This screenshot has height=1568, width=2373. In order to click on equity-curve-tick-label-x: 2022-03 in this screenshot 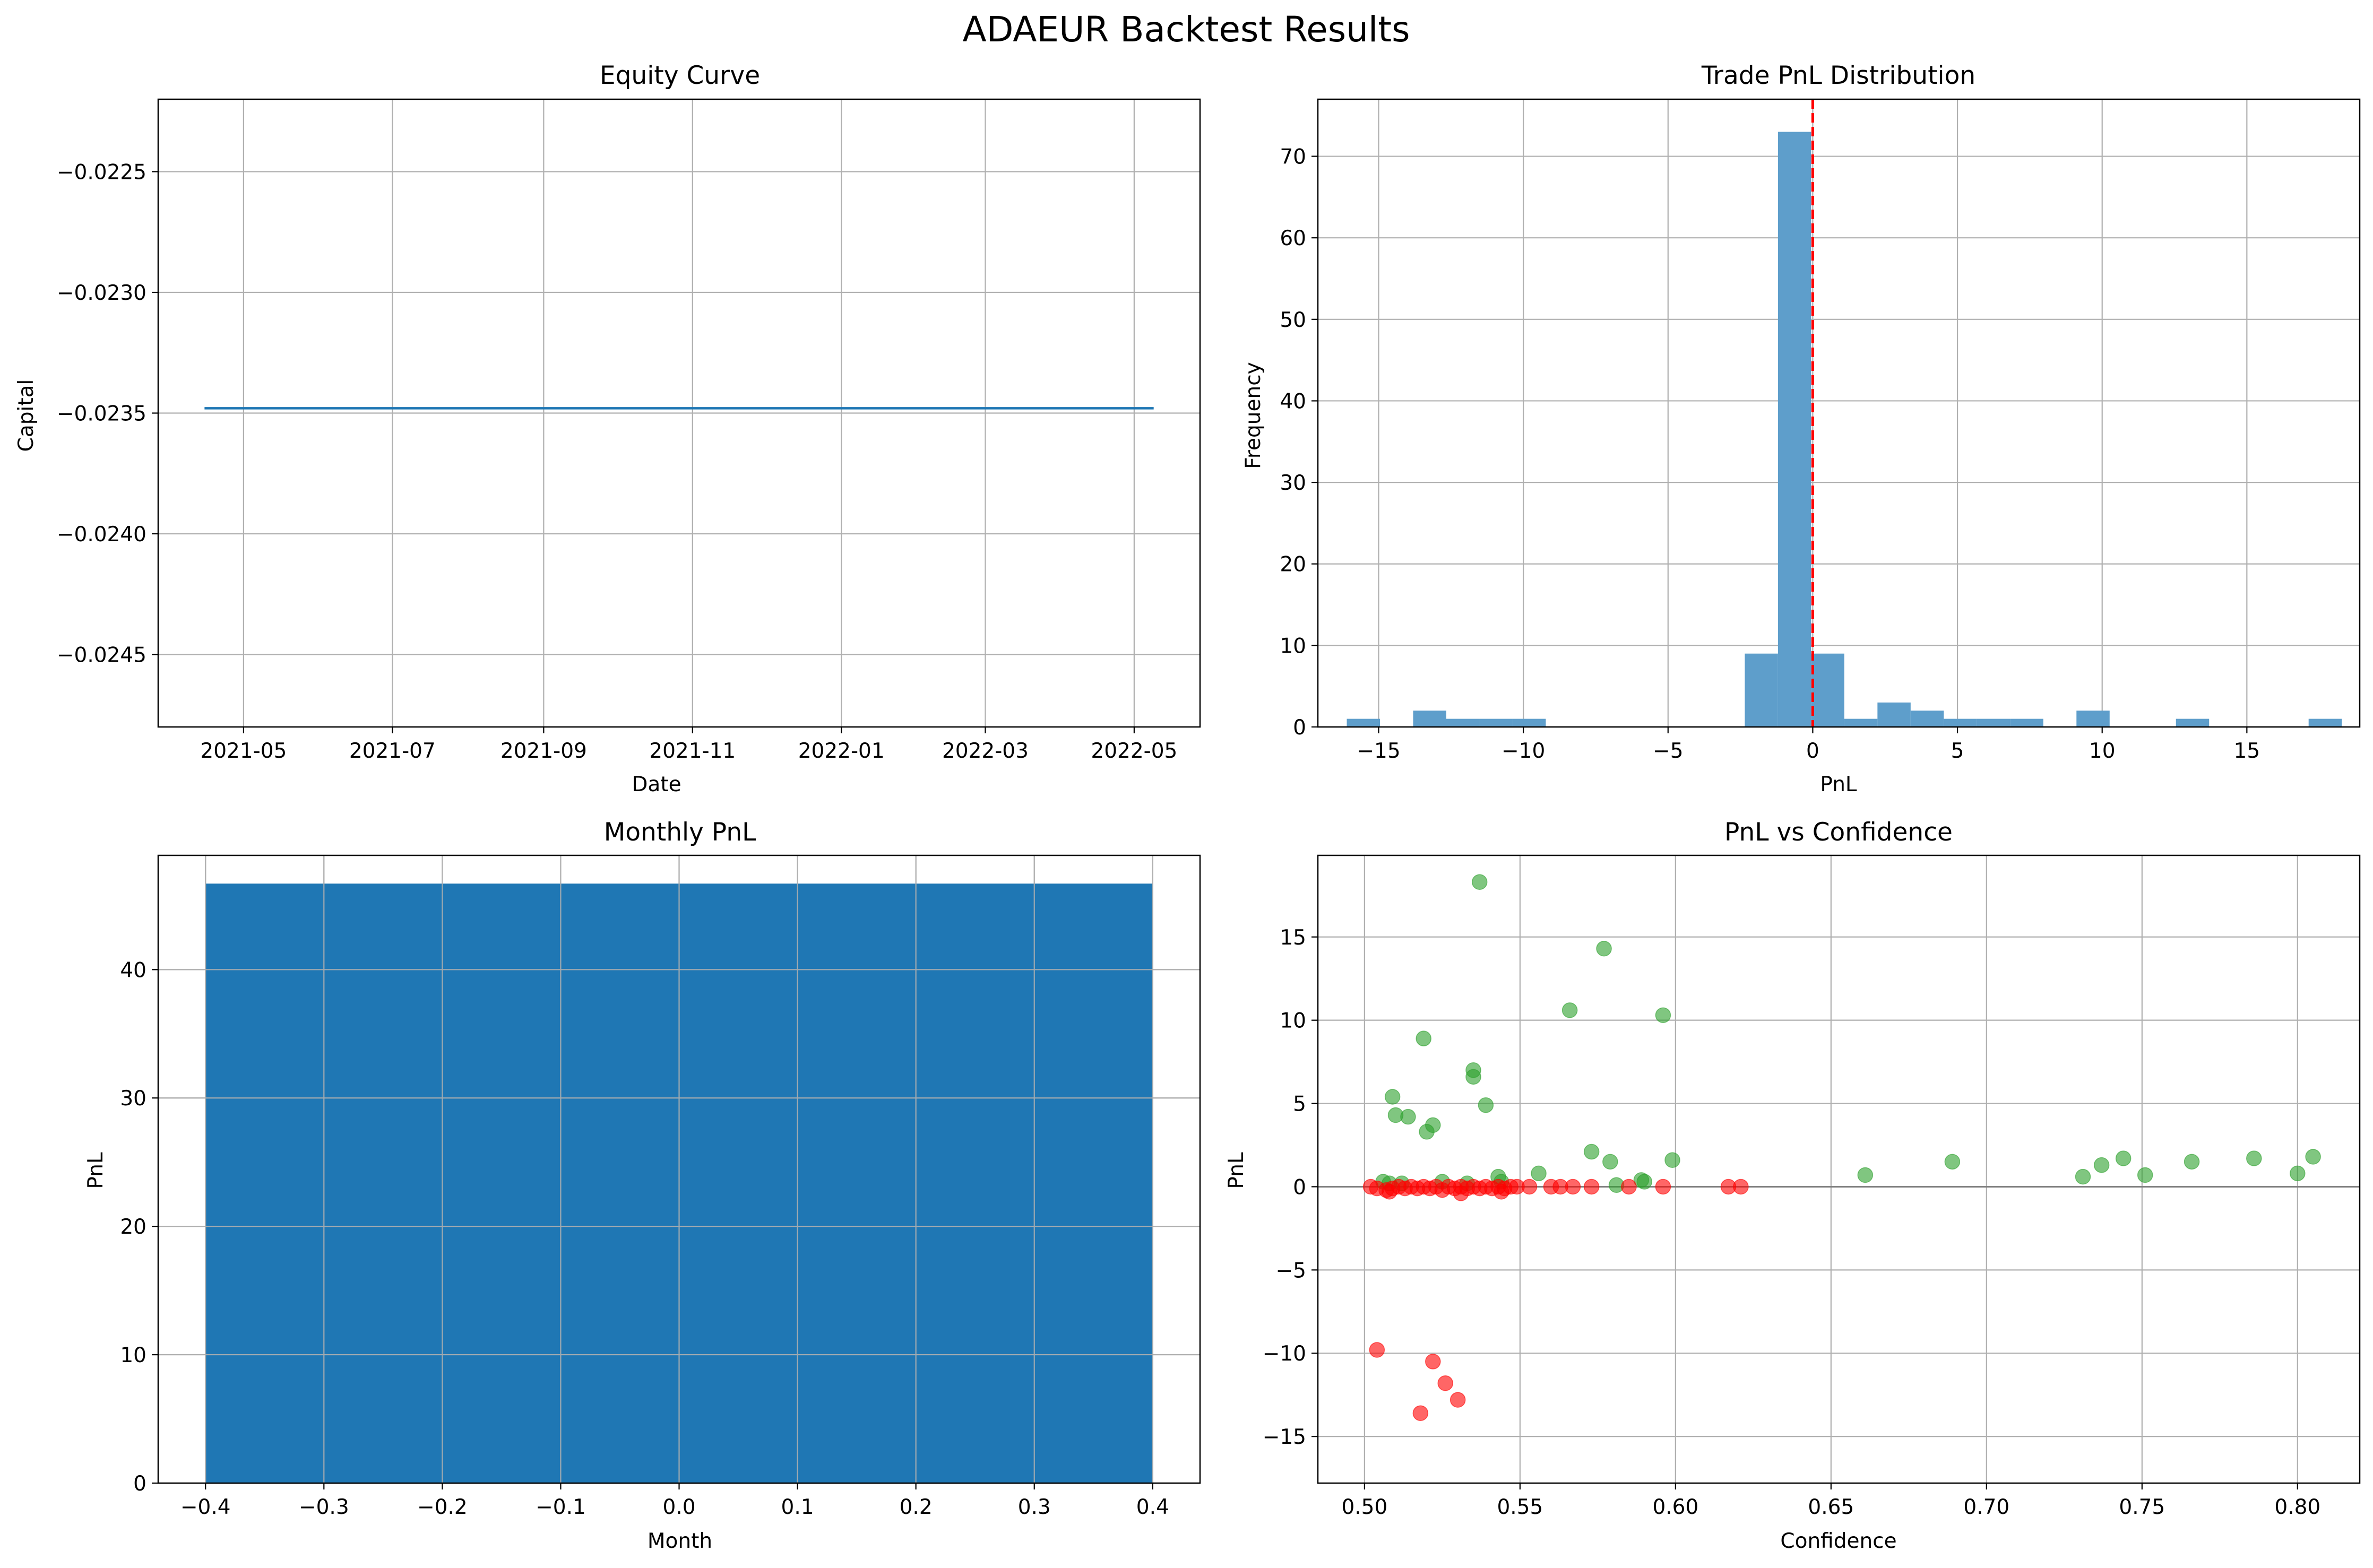, I will do `click(985, 751)`.